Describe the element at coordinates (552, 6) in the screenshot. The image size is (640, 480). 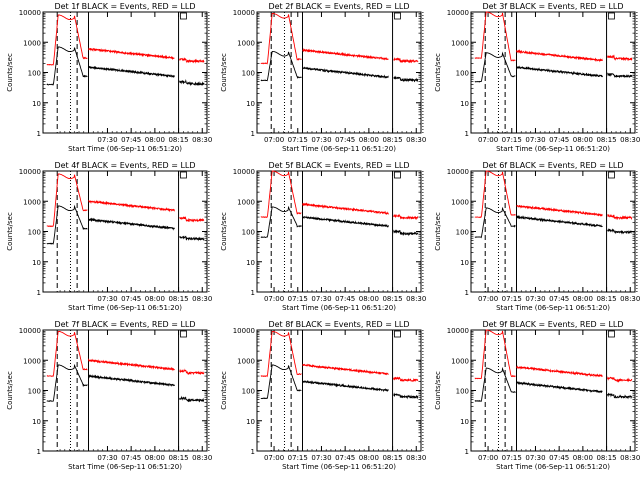
I see `panel-title: Det 3f BLACK = Events, RED = LLD` at that location.